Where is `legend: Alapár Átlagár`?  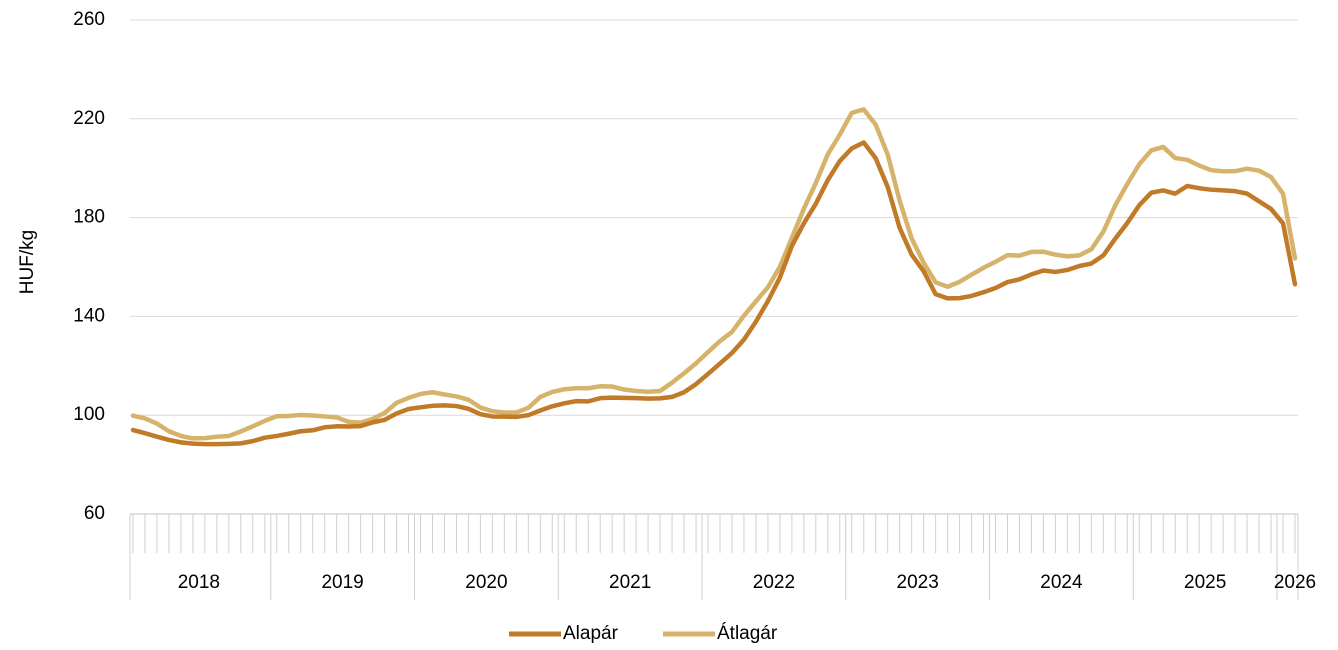
legend: Alapár Átlagár is located at coordinates (643, 633).